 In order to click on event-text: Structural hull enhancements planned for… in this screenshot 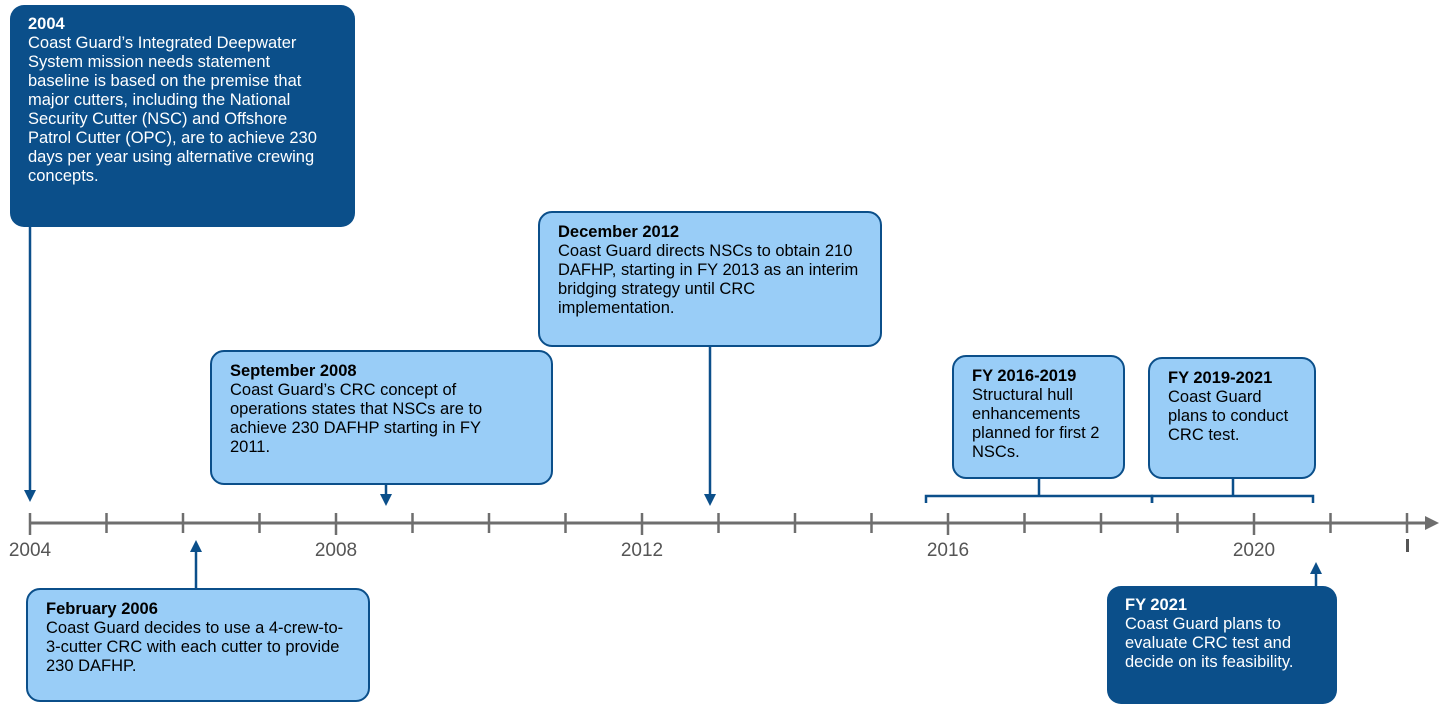, I will do `click(1036, 423)`.